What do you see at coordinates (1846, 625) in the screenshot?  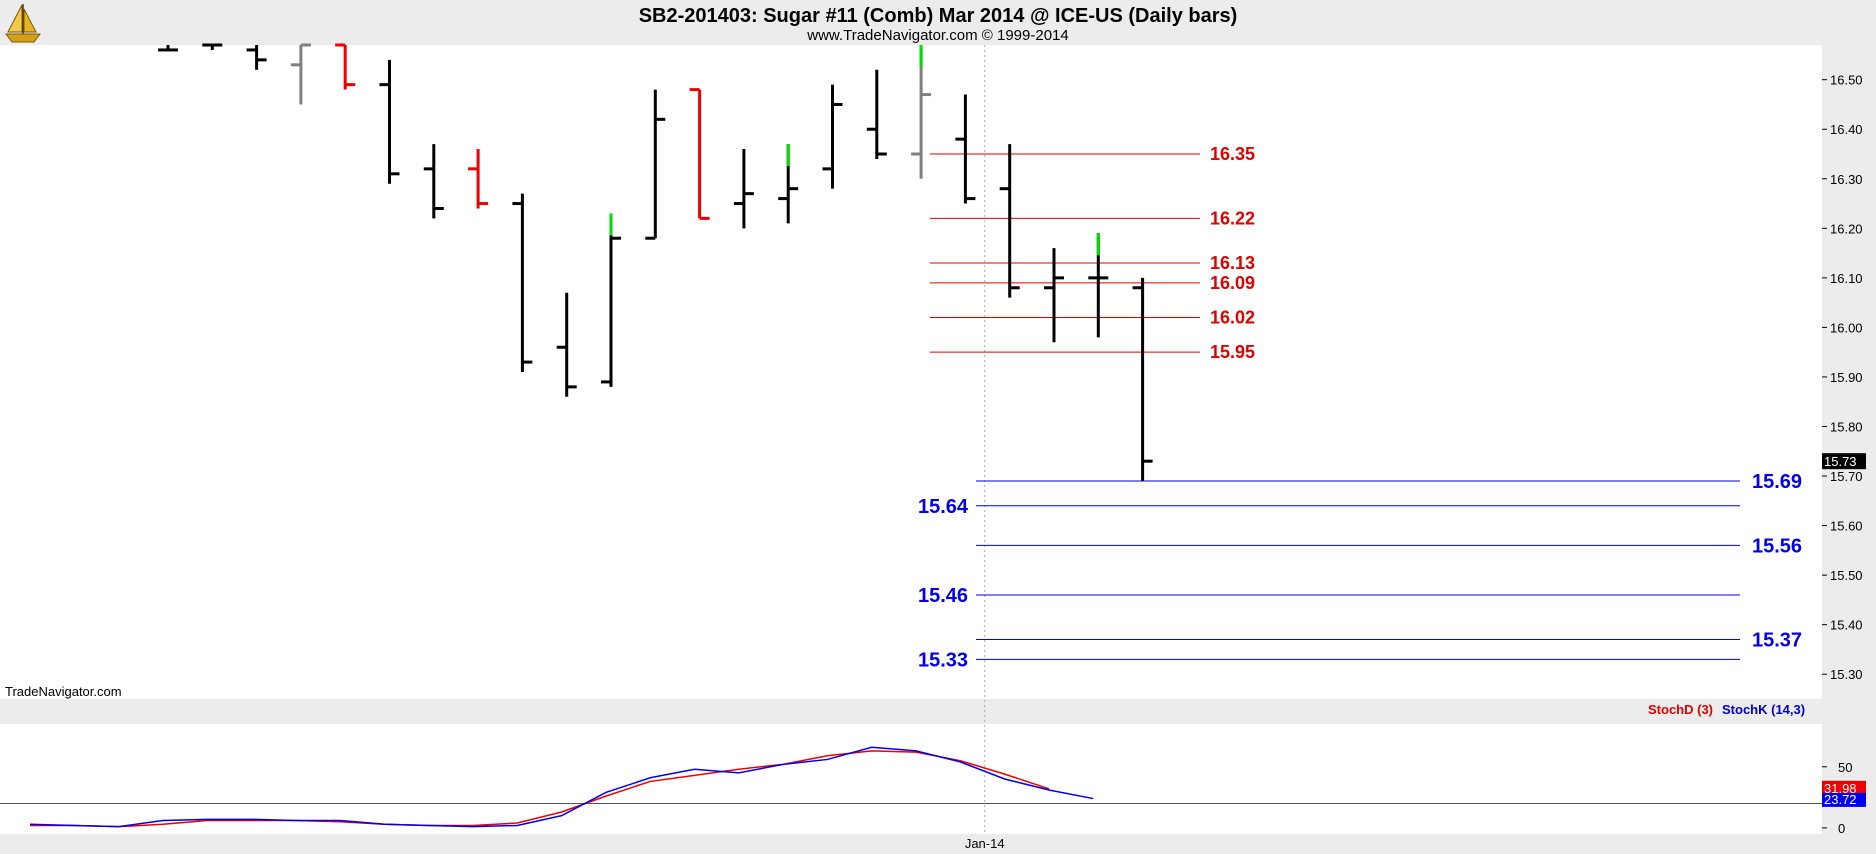 I see `y-tick-label: 15.40` at bounding box center [1846, 625].